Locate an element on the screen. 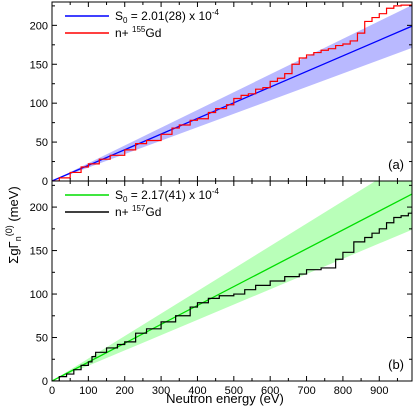  x-axis-title: Neutron energy (eV) is located at coordinates (225, 398).